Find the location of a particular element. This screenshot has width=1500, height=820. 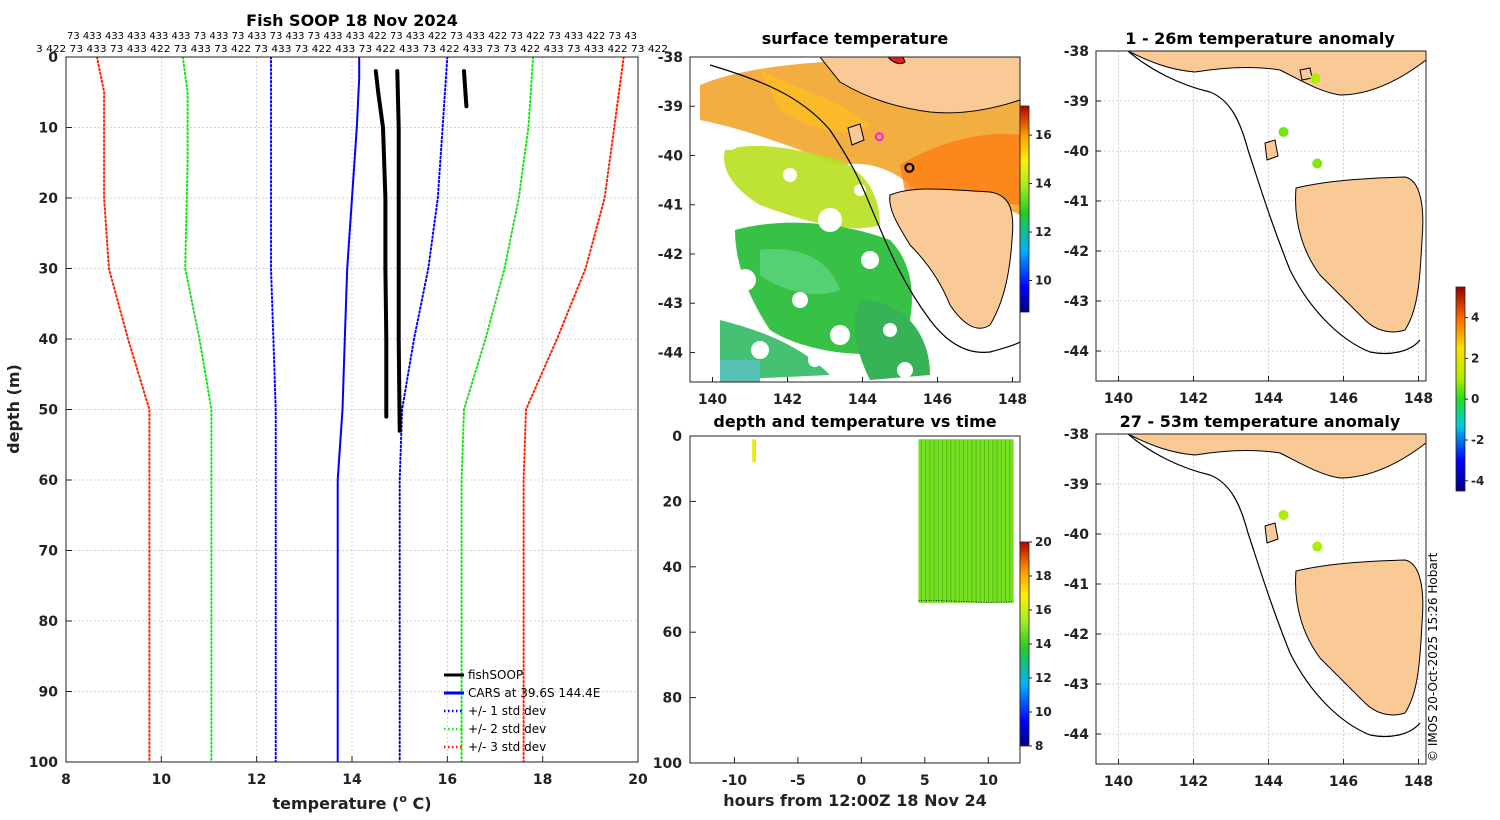

sst-cloud-gaps is located at coordinates (807, 254).